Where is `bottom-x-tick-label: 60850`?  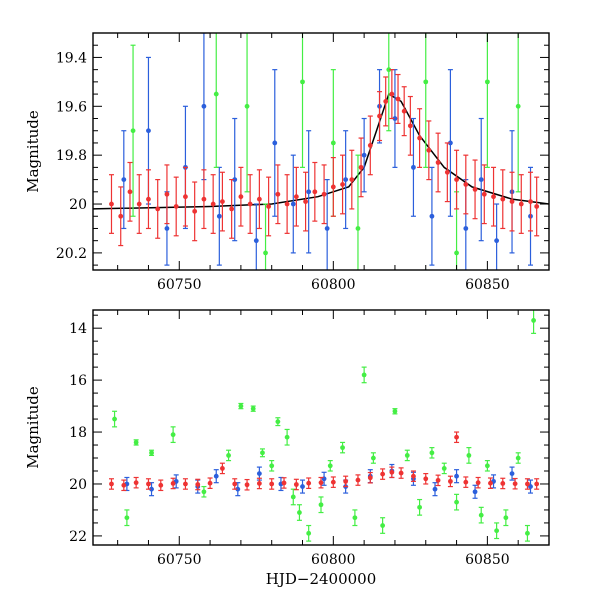 bottom-x-tick-label: 60850 is located at coordinates (487, 560).